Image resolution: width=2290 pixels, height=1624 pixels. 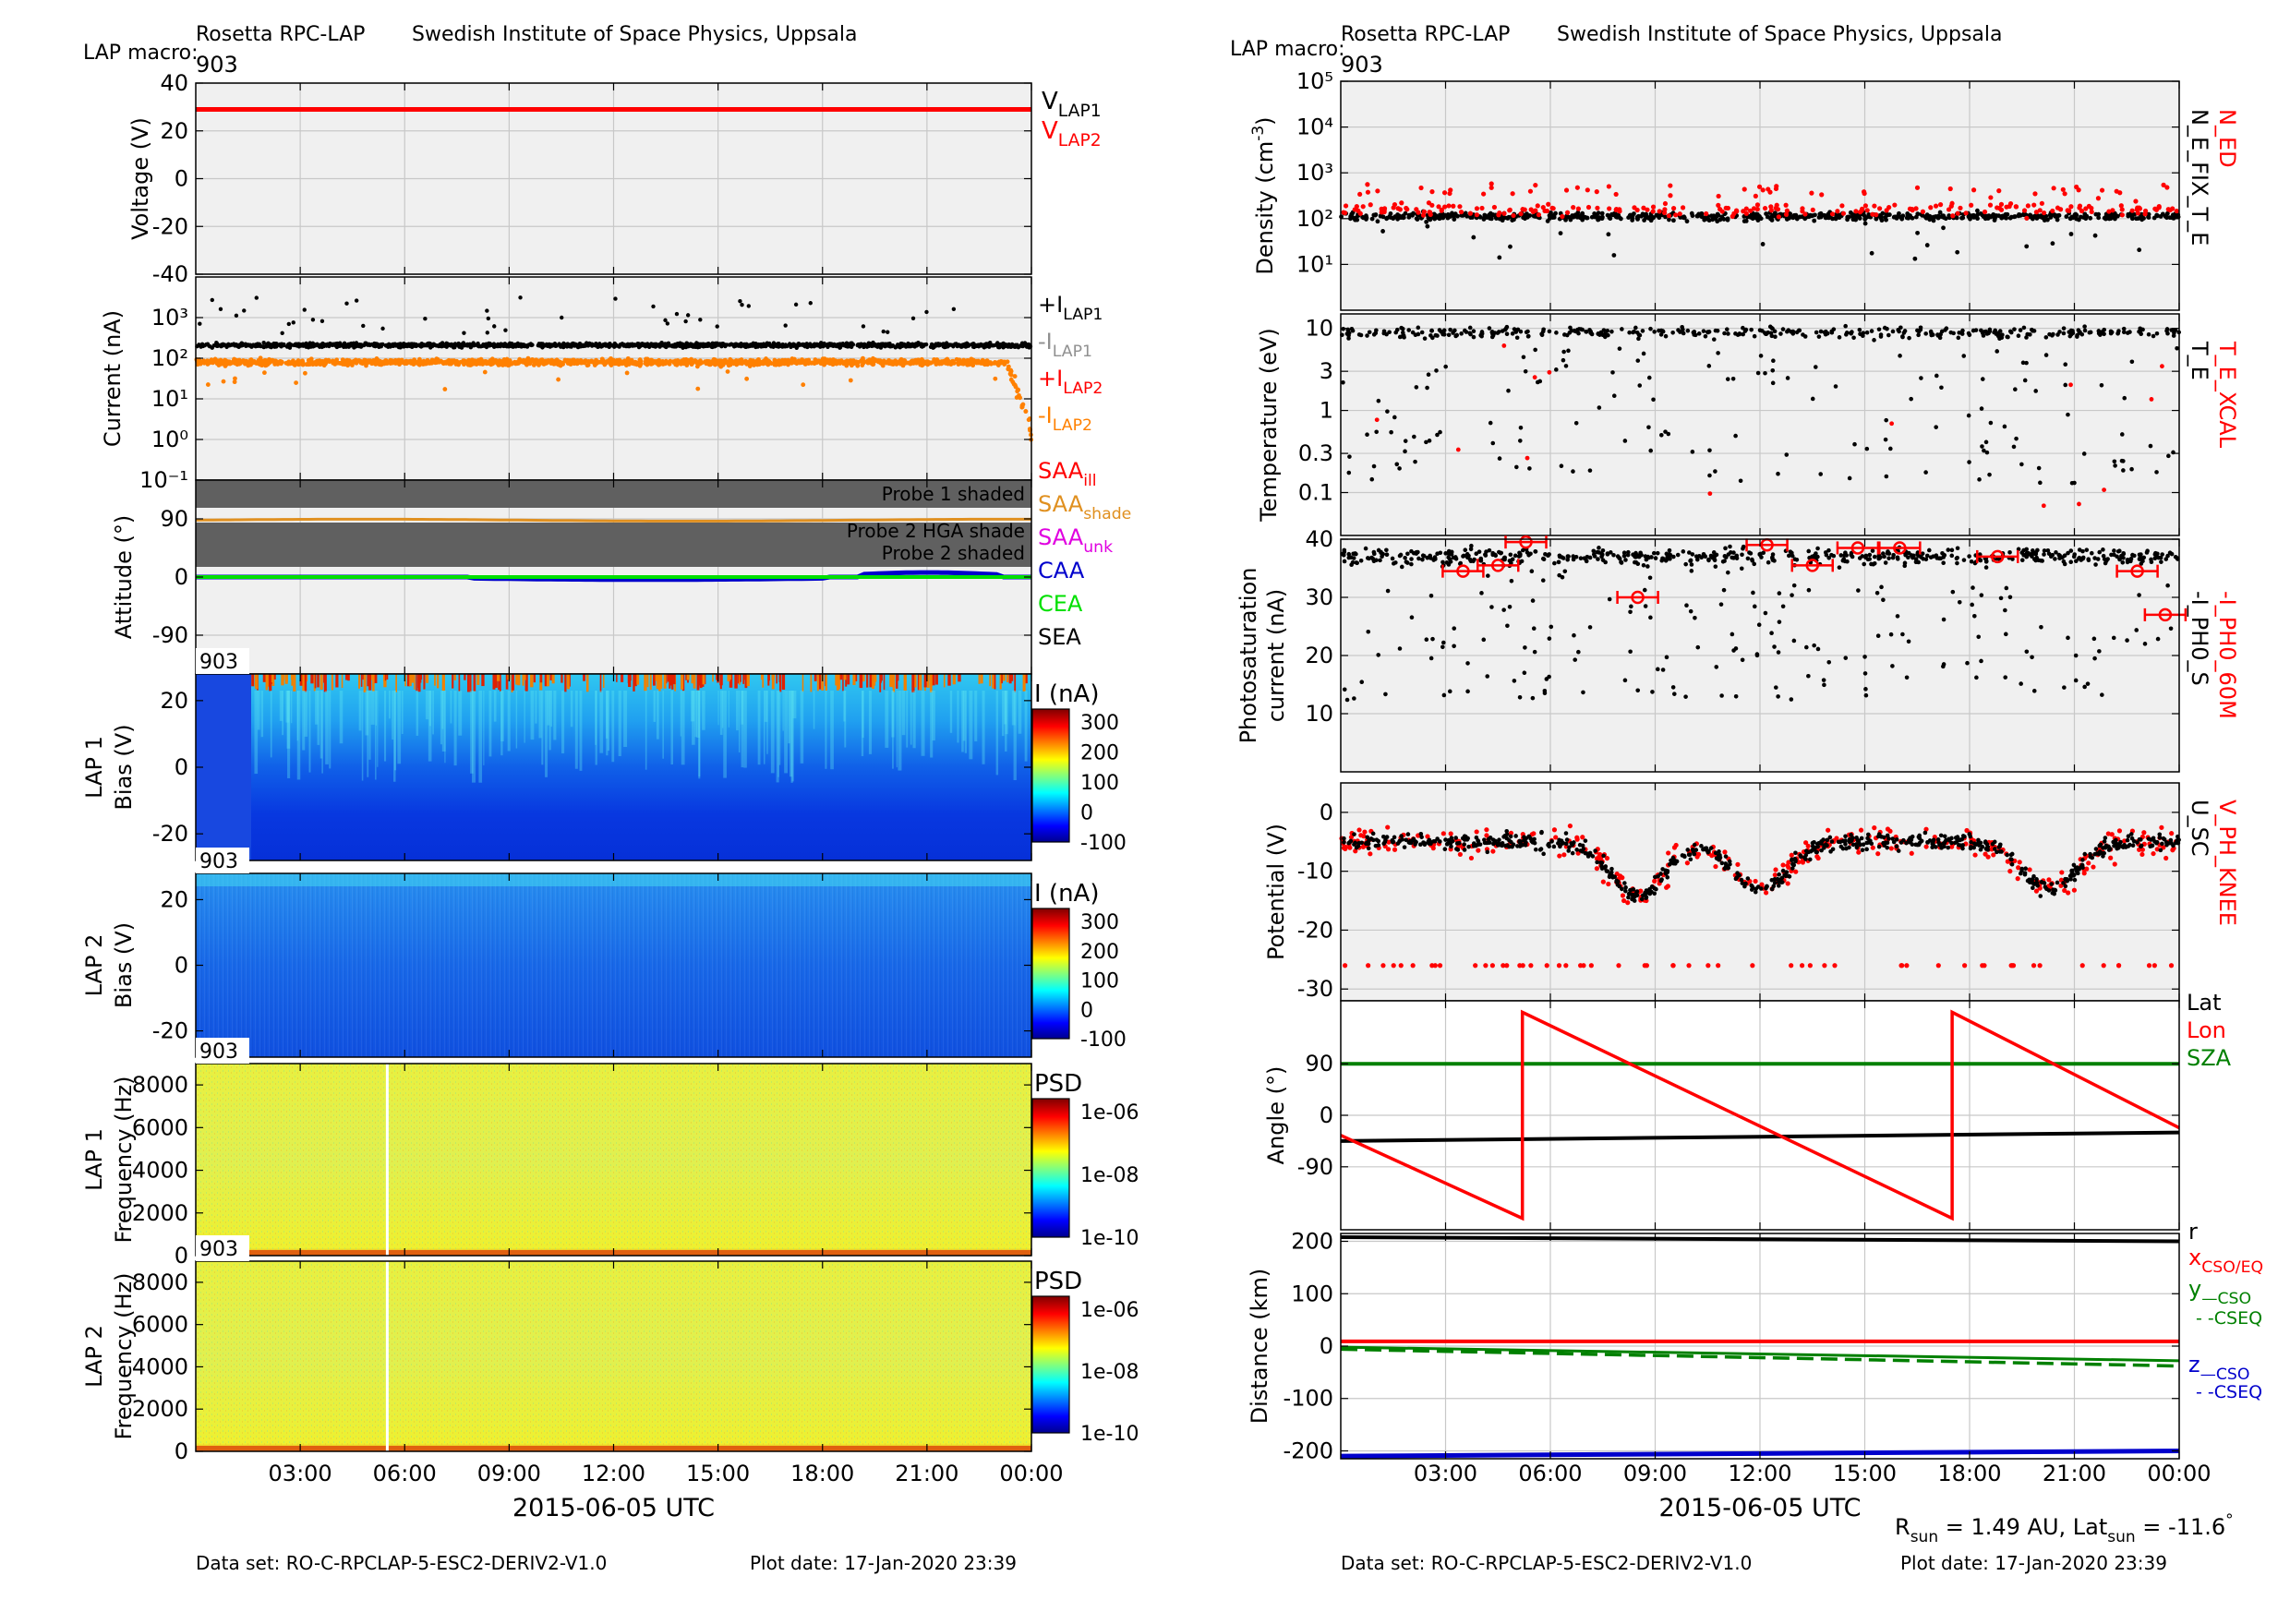 What do you see at coordinates (2121, 1537) in the screenshot?
I see `lat-sub: sun` at bounding box center [2121, 1537].